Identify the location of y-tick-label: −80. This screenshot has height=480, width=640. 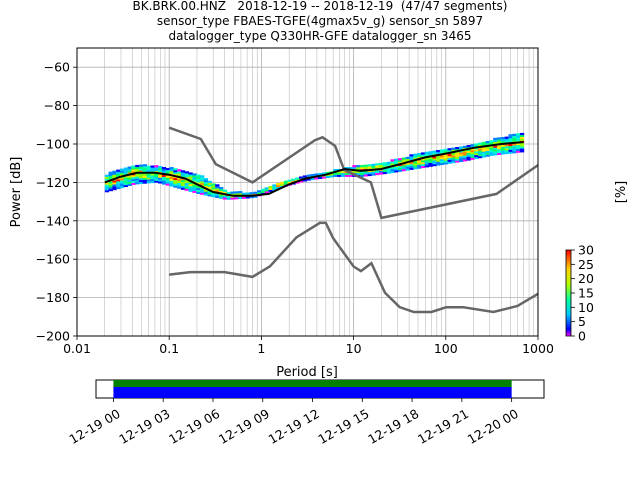
(57, 105).